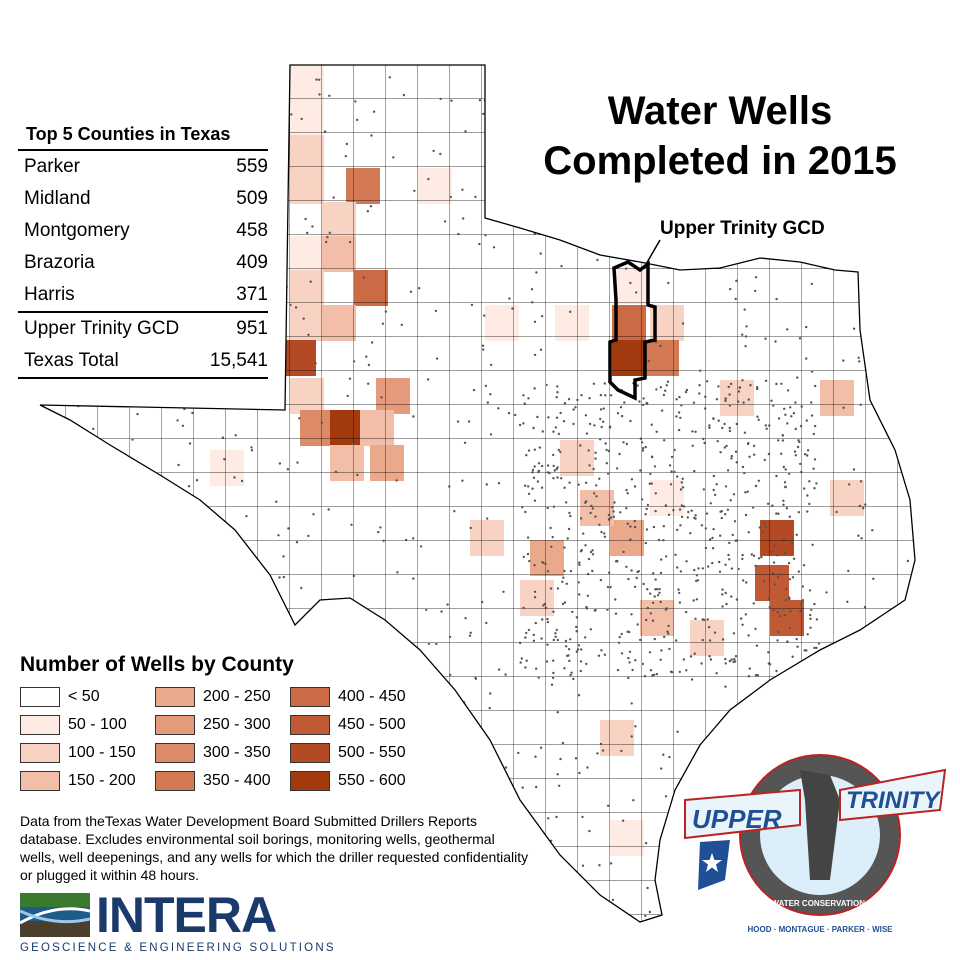 The height and width of the screenshot is (960, 960). I want to click on logo-counties-text: HOOD · MONTAGUE · PARKER · WISE, so click(820, 929).